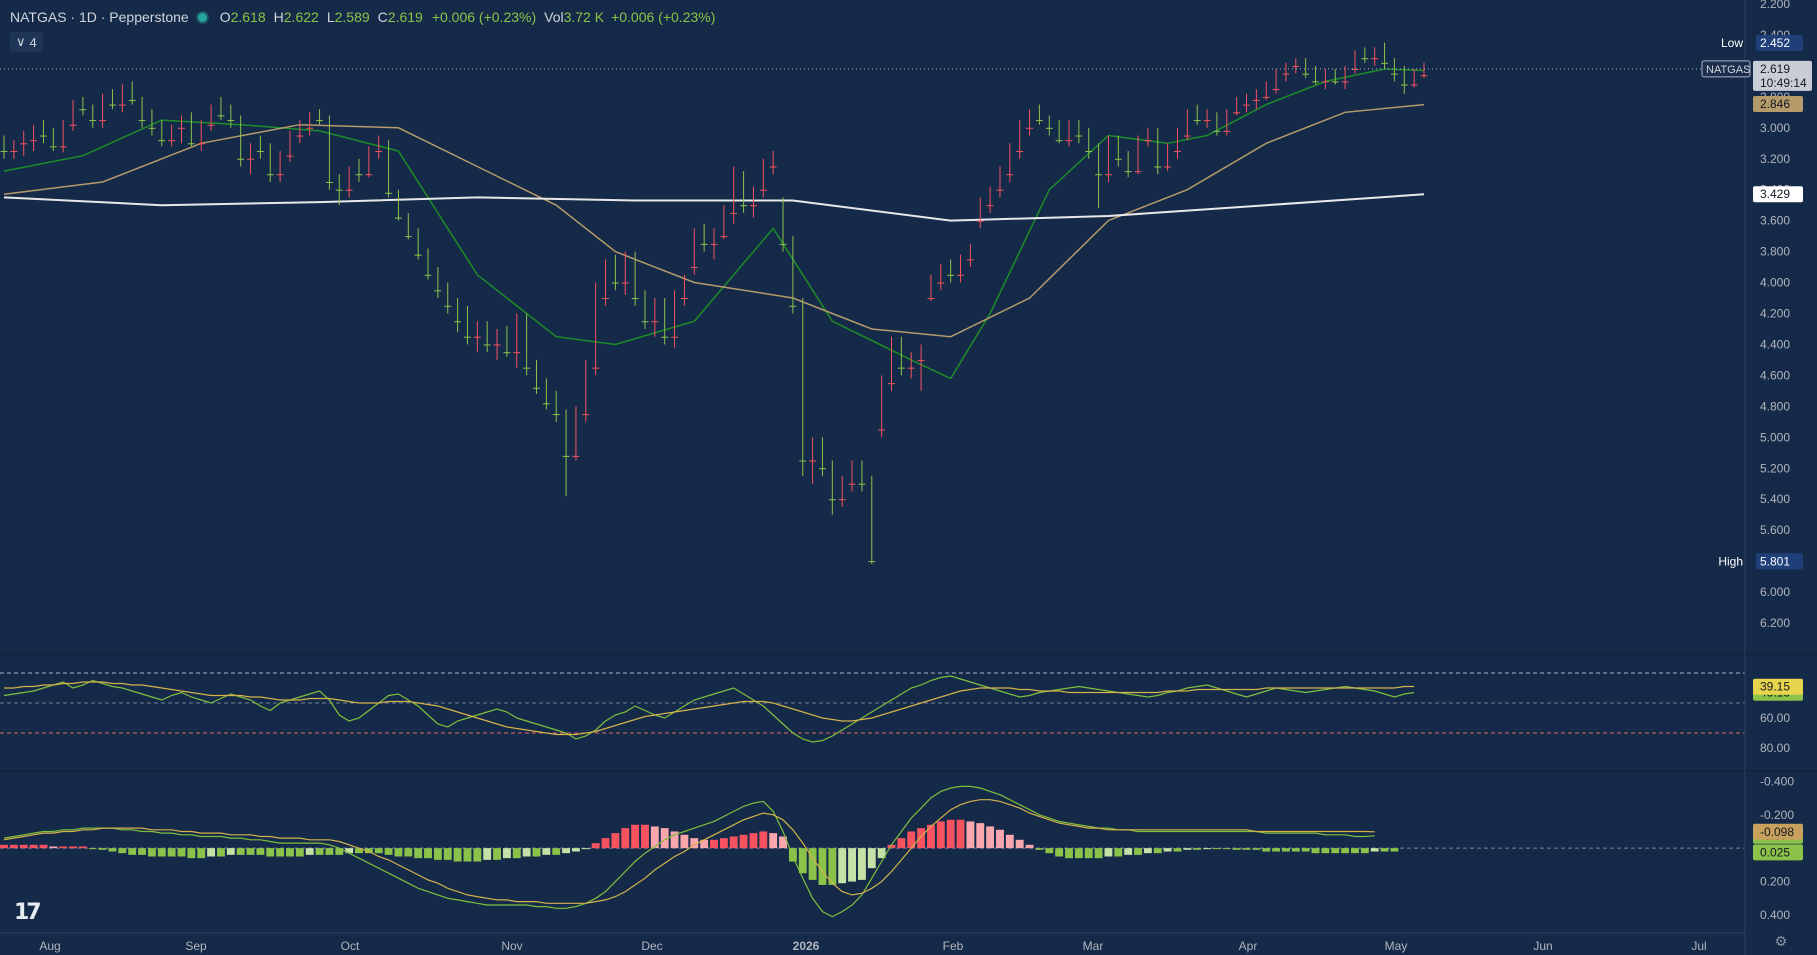 This screenshot has height=955, width=1817. What do you see at coordinates (196, 946) in the screenshot?
I see `time-axis-label: Sep` at bounding box center [196, 946].